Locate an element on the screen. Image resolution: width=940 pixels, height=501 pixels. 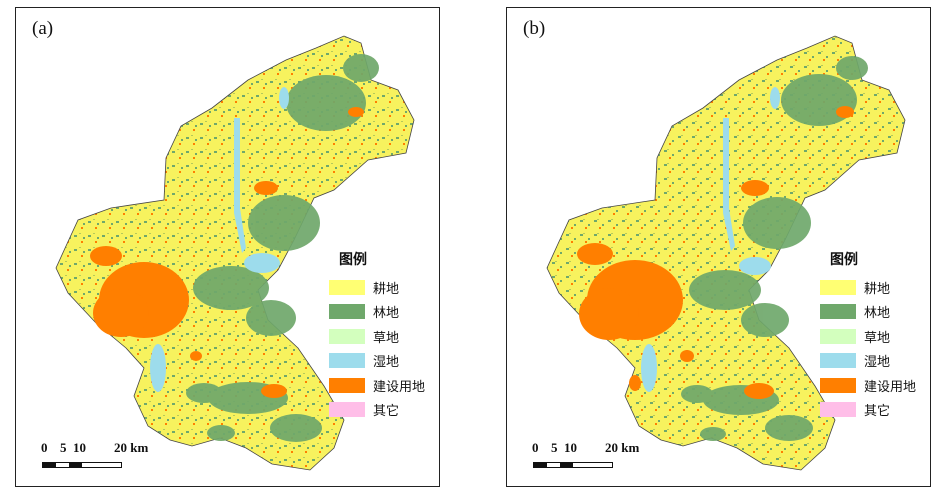
panel-label: (a) is located at coordinates (43, 28).